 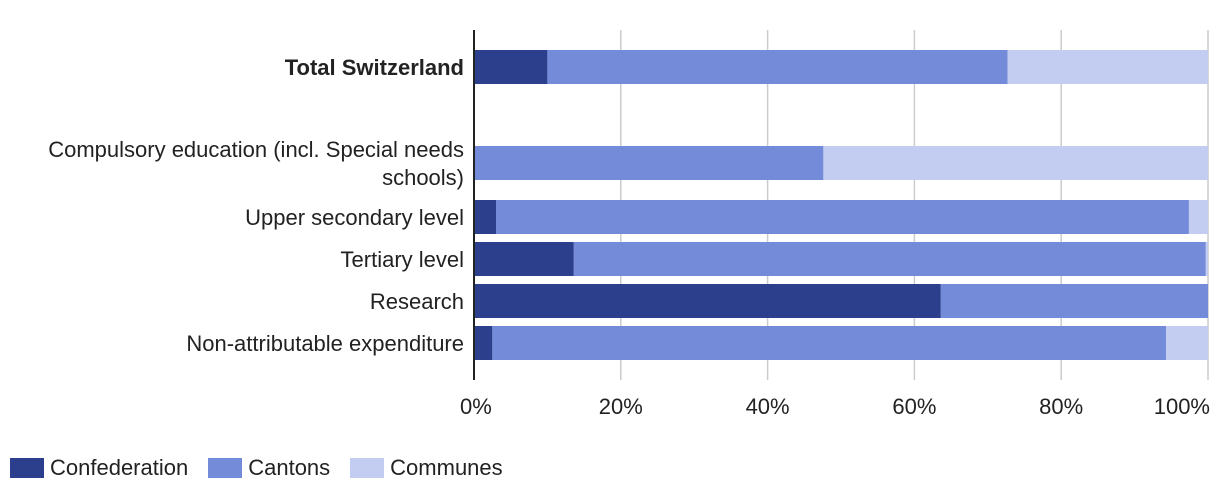 What do you see at coordinates (829, 343) in the screenshot?
I see `bar-cantons-non-attributable-expenditure` at bounding box center [829, 343].